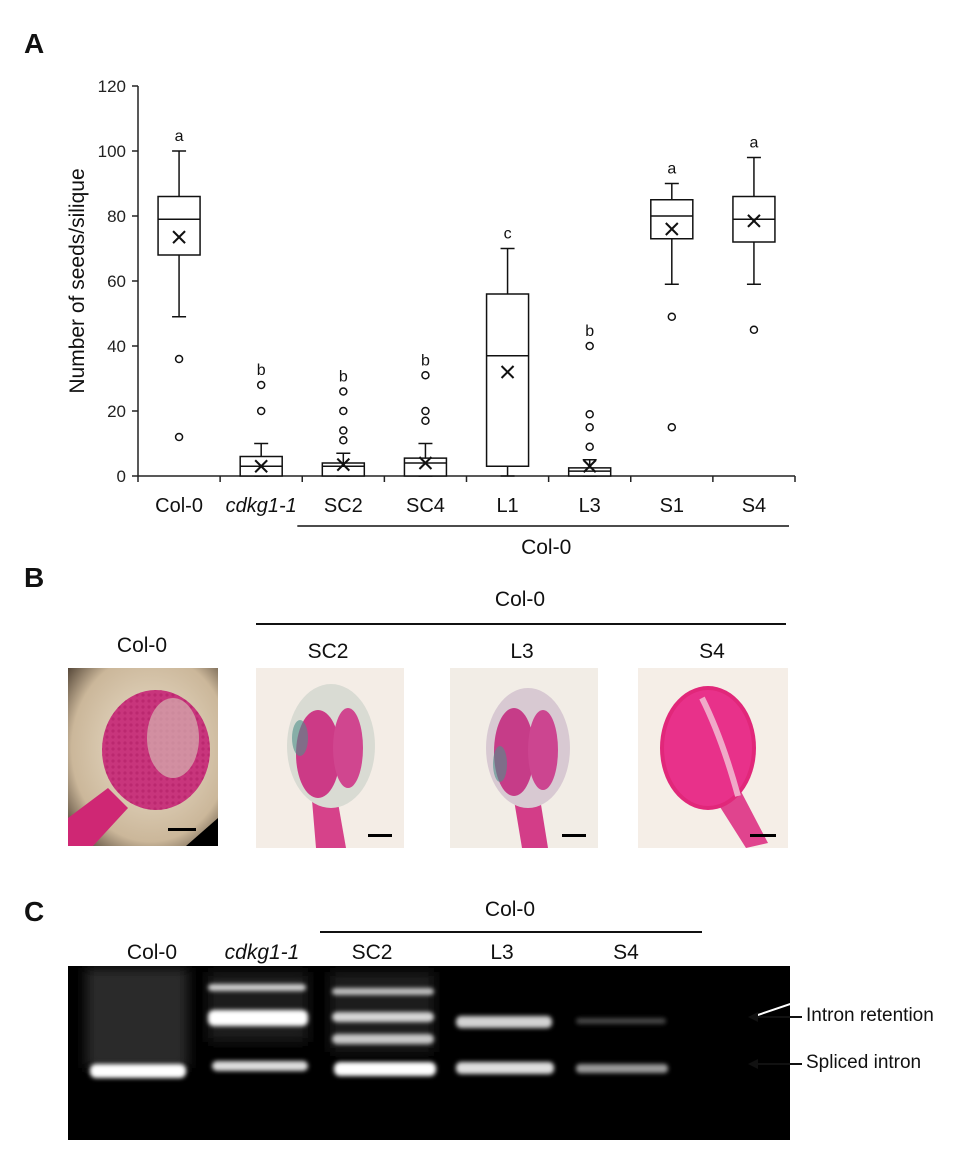 This screenshot has width=975, height=1167. Describe the element at coordinates (870, 1015) in the screenshot. I see `intron-retention-label: Intron retention` at that location.